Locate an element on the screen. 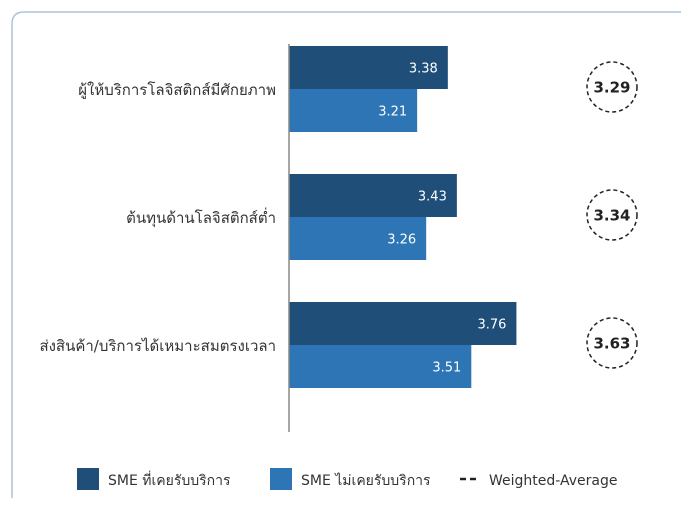  bar-value-label: 3.38 is located at coordinates (423, 69).